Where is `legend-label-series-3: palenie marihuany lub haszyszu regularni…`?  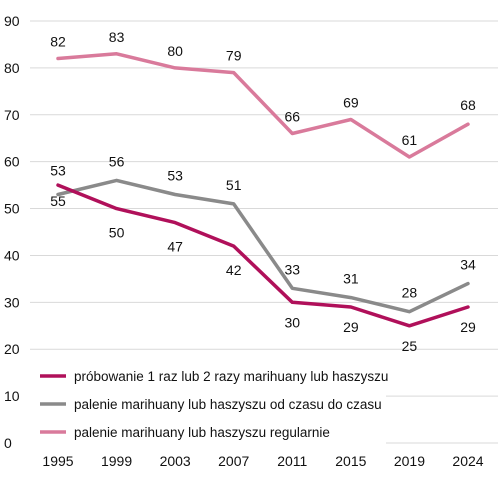
legend-label-series-3: palenie marihuany lub haszyszu regularni… is located at coordinates (202, 432).